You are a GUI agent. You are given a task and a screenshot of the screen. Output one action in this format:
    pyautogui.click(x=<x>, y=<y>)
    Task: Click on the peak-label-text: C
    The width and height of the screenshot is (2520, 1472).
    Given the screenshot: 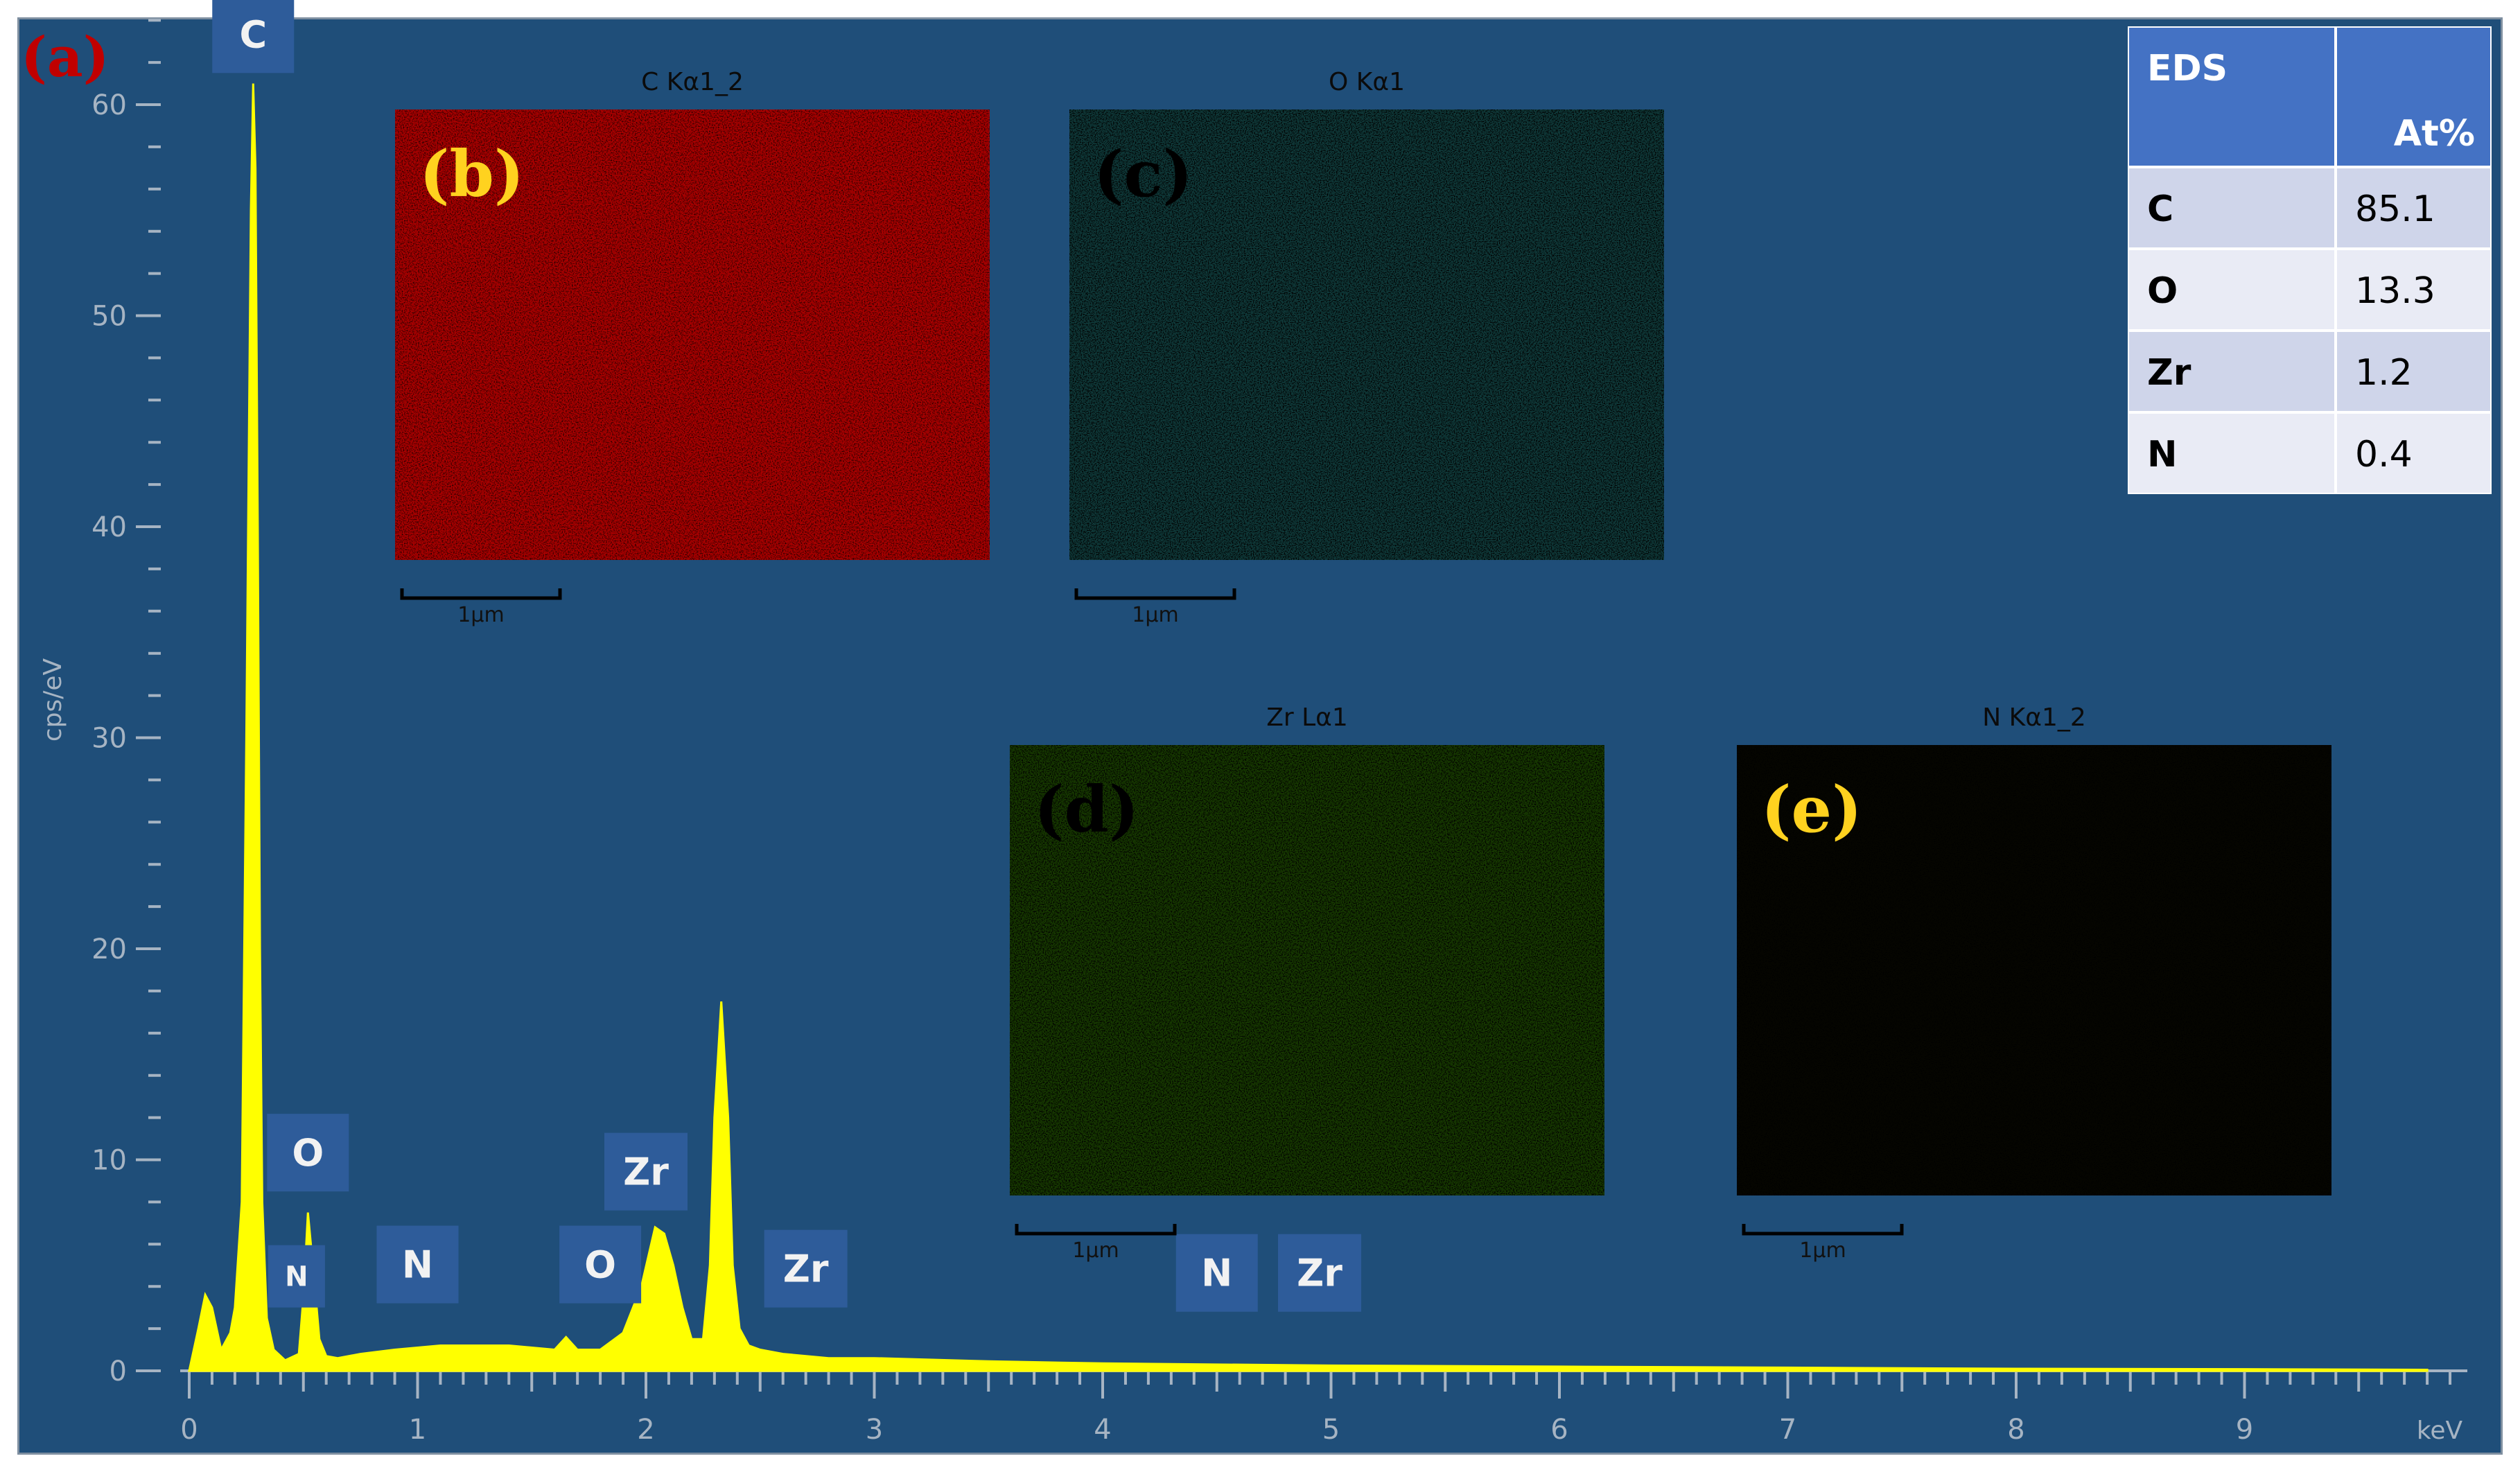 What is the action you would take?
    pyautogui.click(x=253, y=34)
    